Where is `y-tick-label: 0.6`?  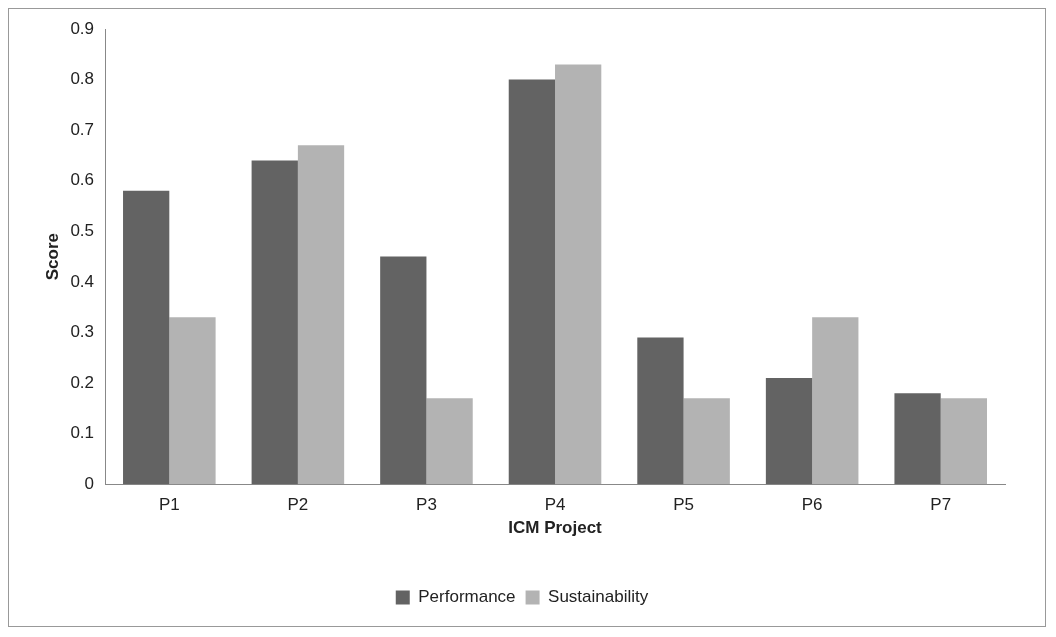
y-tick-label: 0.6 is located at coordinates (82, 180).